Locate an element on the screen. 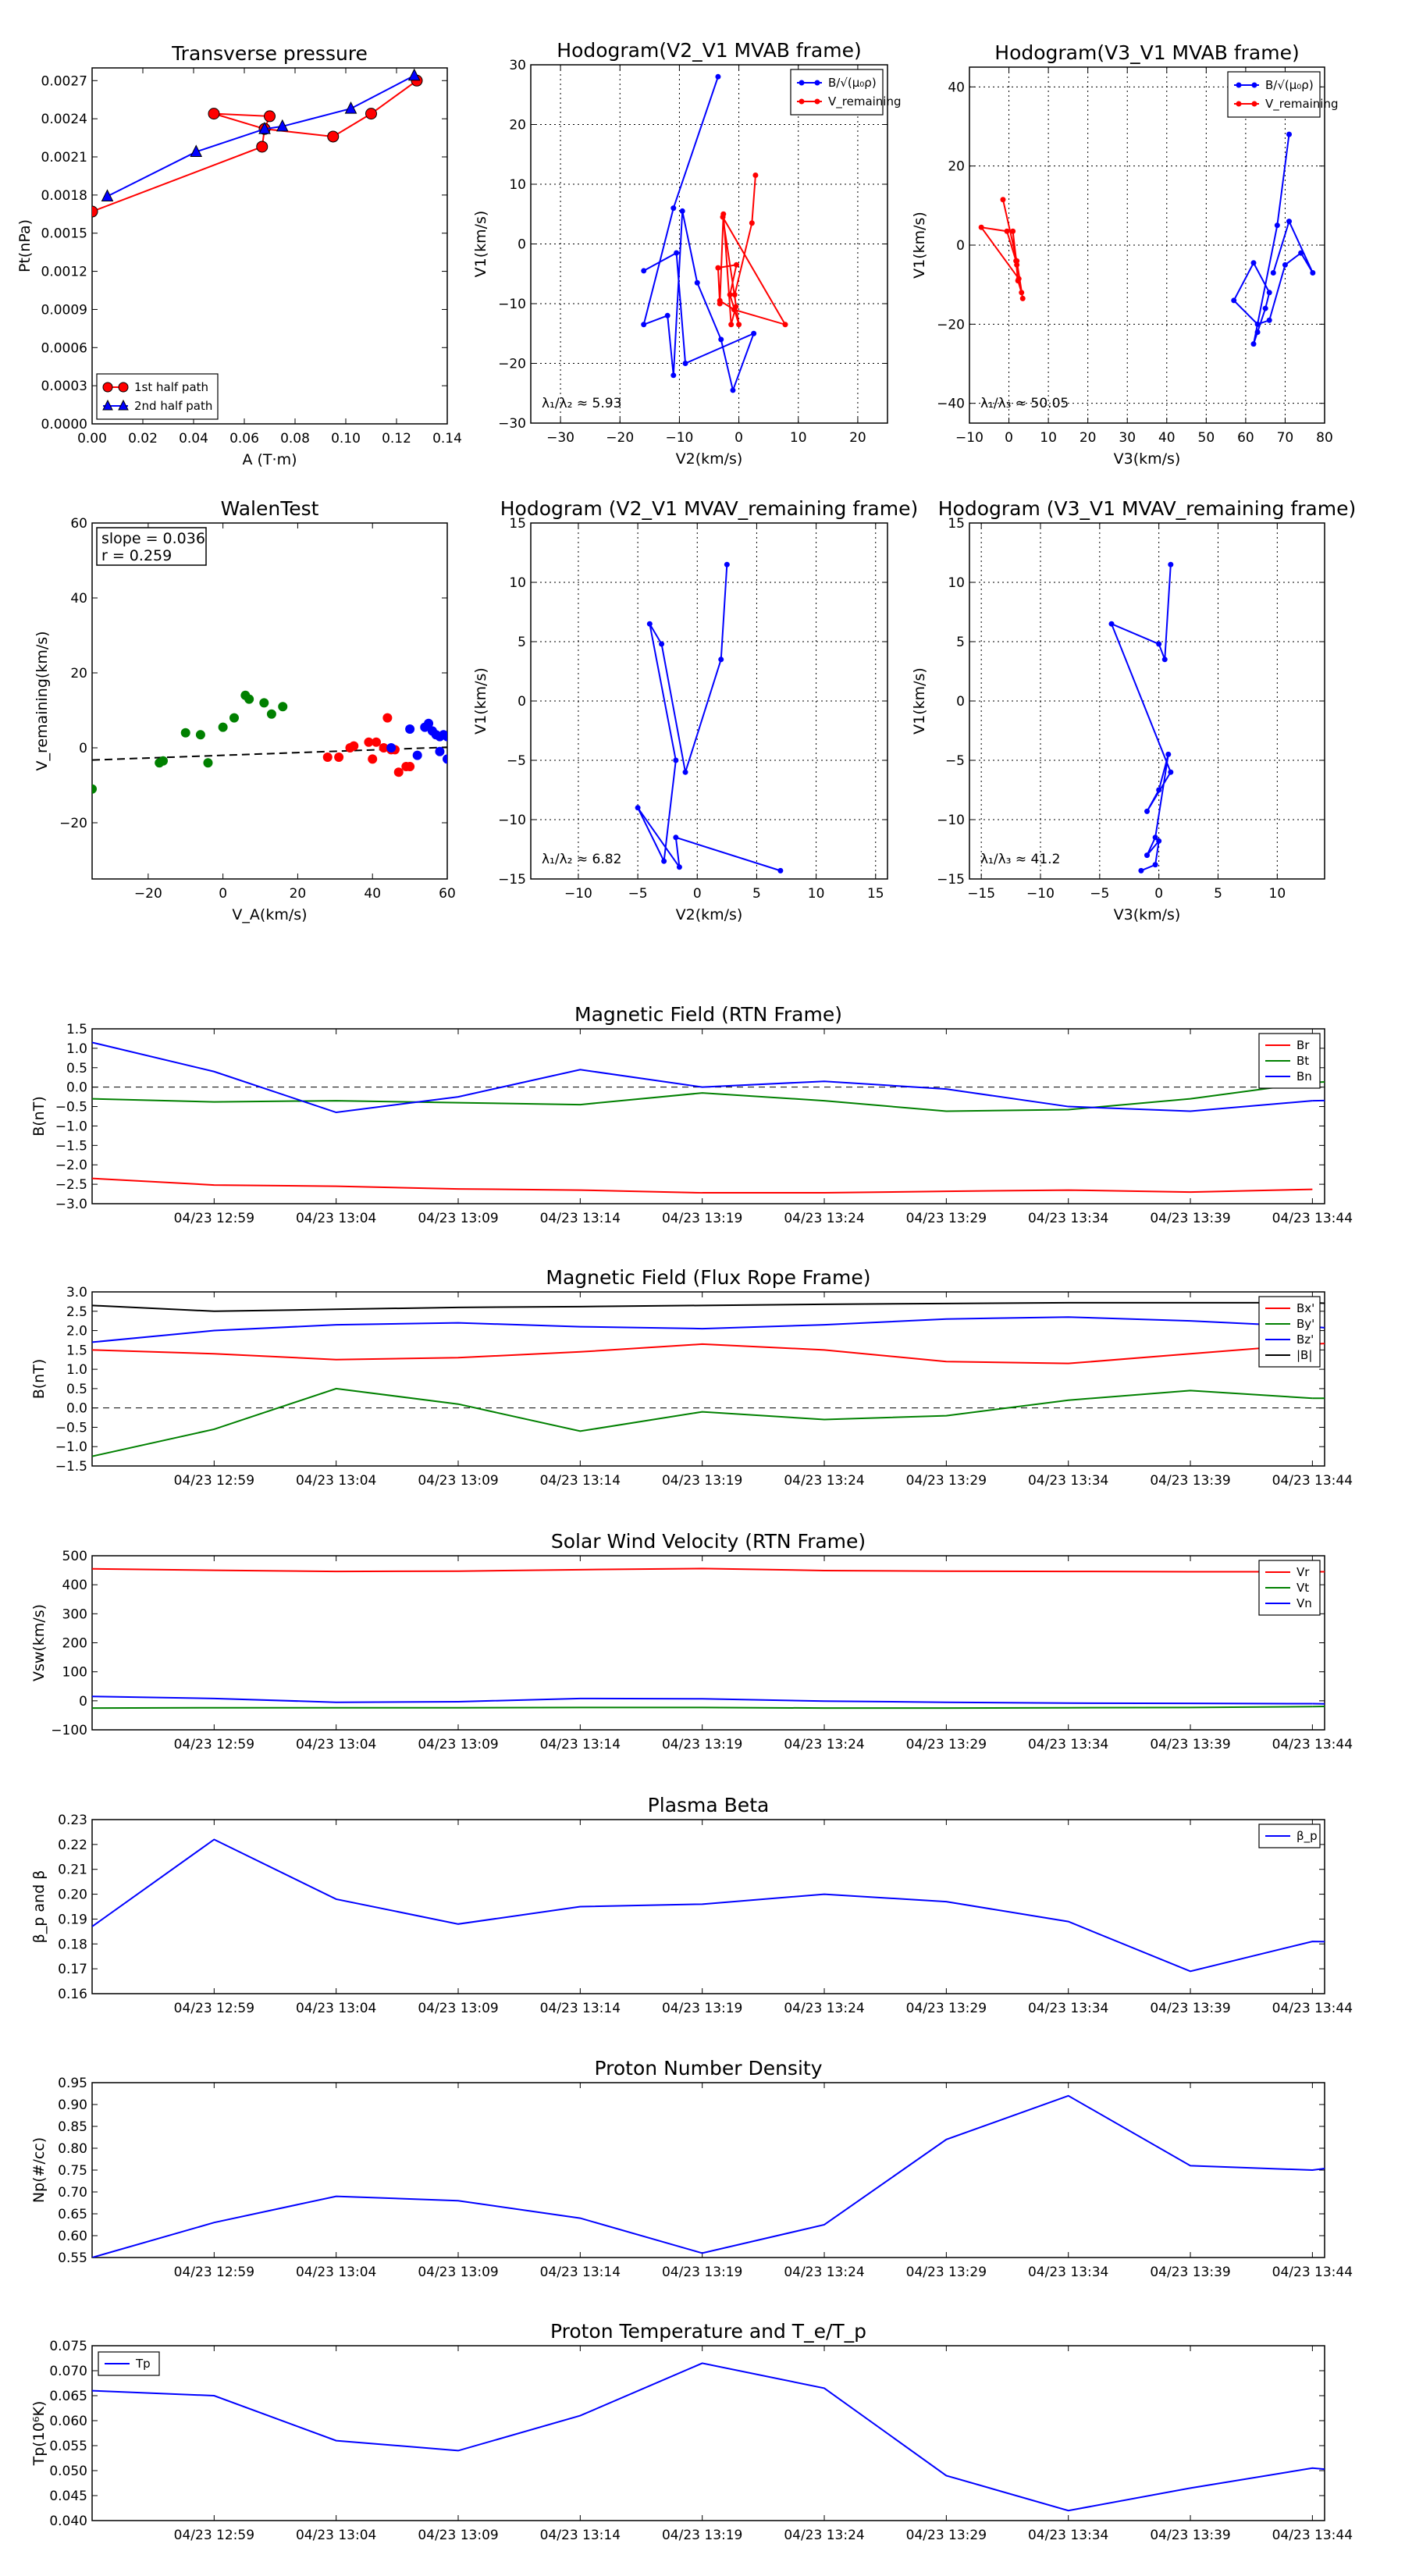 The image size is (1405, 2576). series-2nd-half-path-line is located at coordinates (261, 135).